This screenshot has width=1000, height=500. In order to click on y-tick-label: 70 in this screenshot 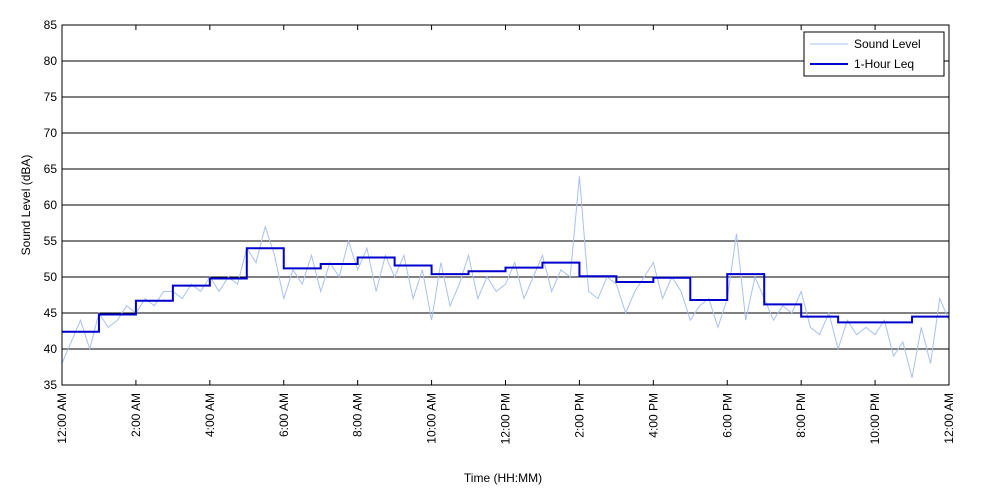, I will do `click(51, 133)`.